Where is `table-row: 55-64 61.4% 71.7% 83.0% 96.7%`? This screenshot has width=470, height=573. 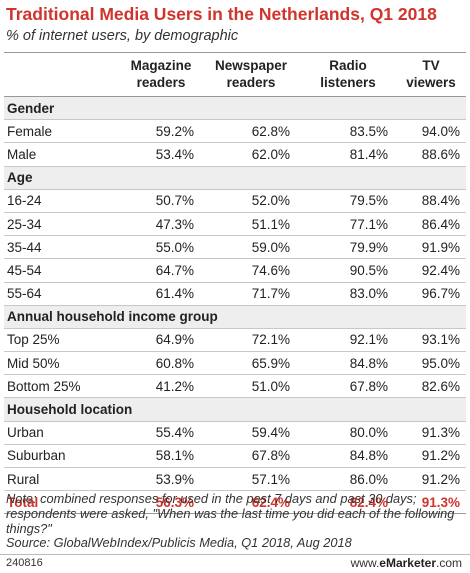 table-row: 55-64 61.4% 71.7% 83.0% 96.7% is located at coordinates (235, 294).